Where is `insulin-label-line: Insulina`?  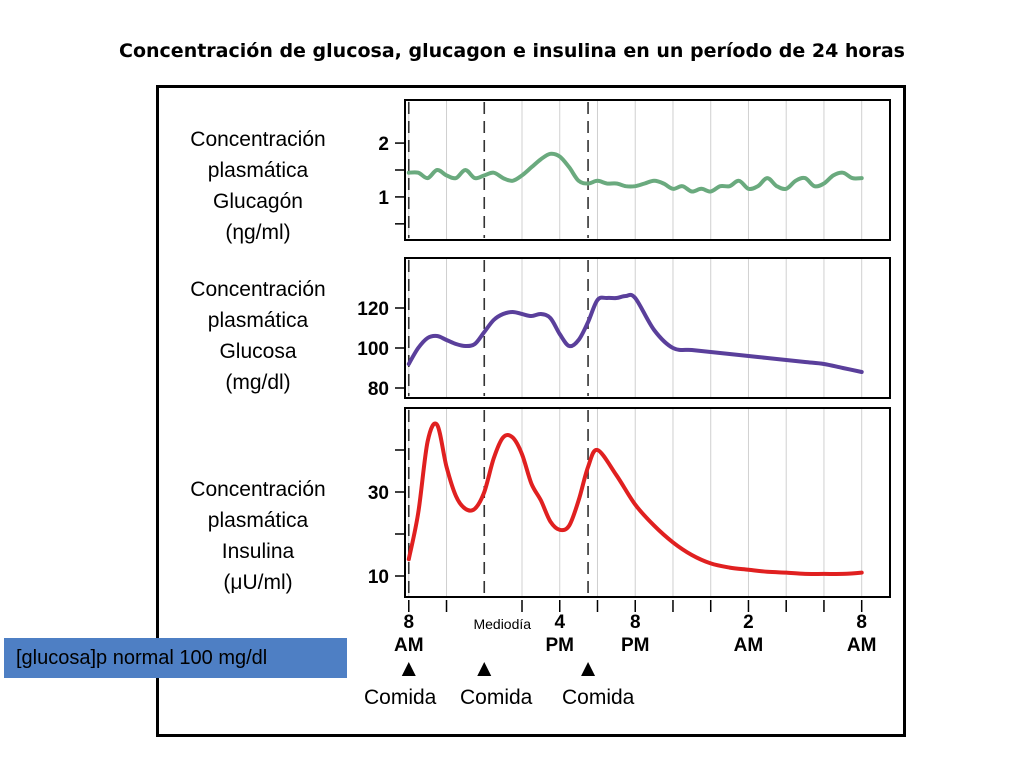 insulin-label-line: Insulina is located at coordinates (258, 551).